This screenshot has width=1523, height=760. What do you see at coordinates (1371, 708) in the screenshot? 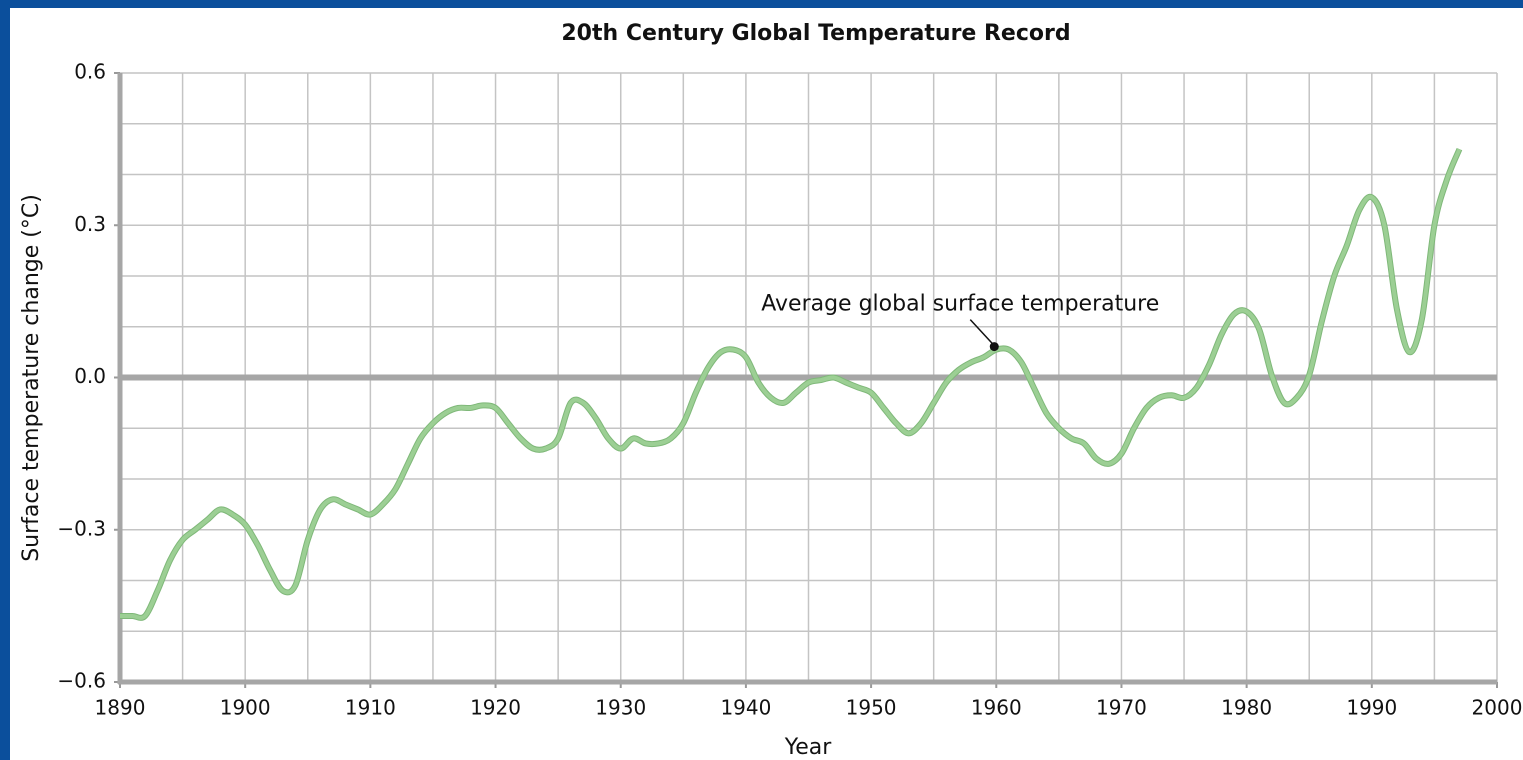
I see `x-tick-label: 1990` at bounding box center [1371, 708].